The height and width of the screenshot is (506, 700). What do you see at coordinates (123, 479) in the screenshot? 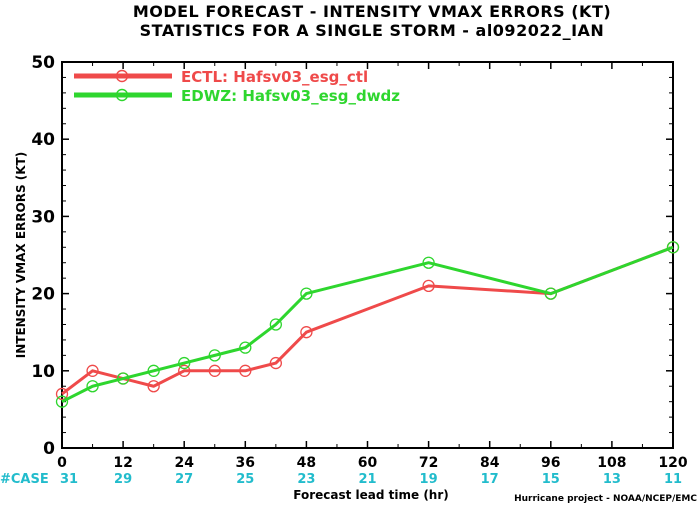
I see `case-count: 29` at bounding box center [123, 479].